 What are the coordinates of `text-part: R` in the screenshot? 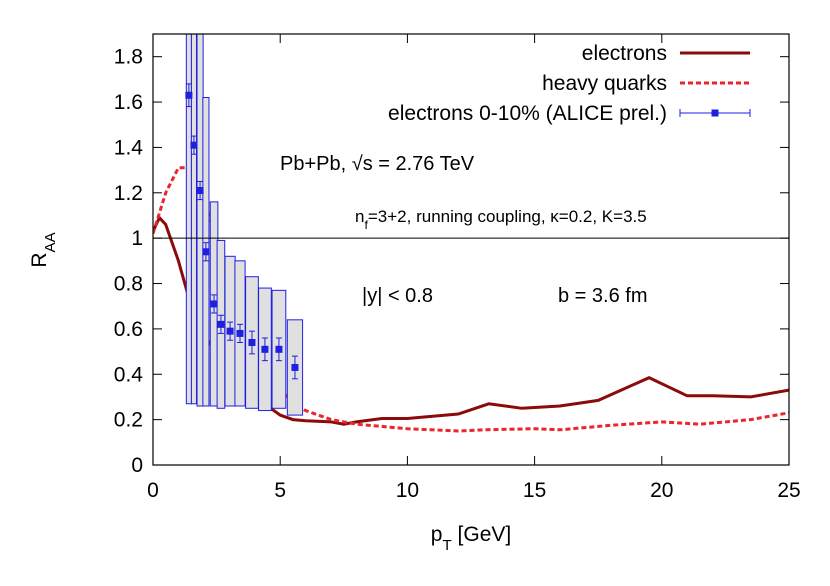 It's located at (39, 259).